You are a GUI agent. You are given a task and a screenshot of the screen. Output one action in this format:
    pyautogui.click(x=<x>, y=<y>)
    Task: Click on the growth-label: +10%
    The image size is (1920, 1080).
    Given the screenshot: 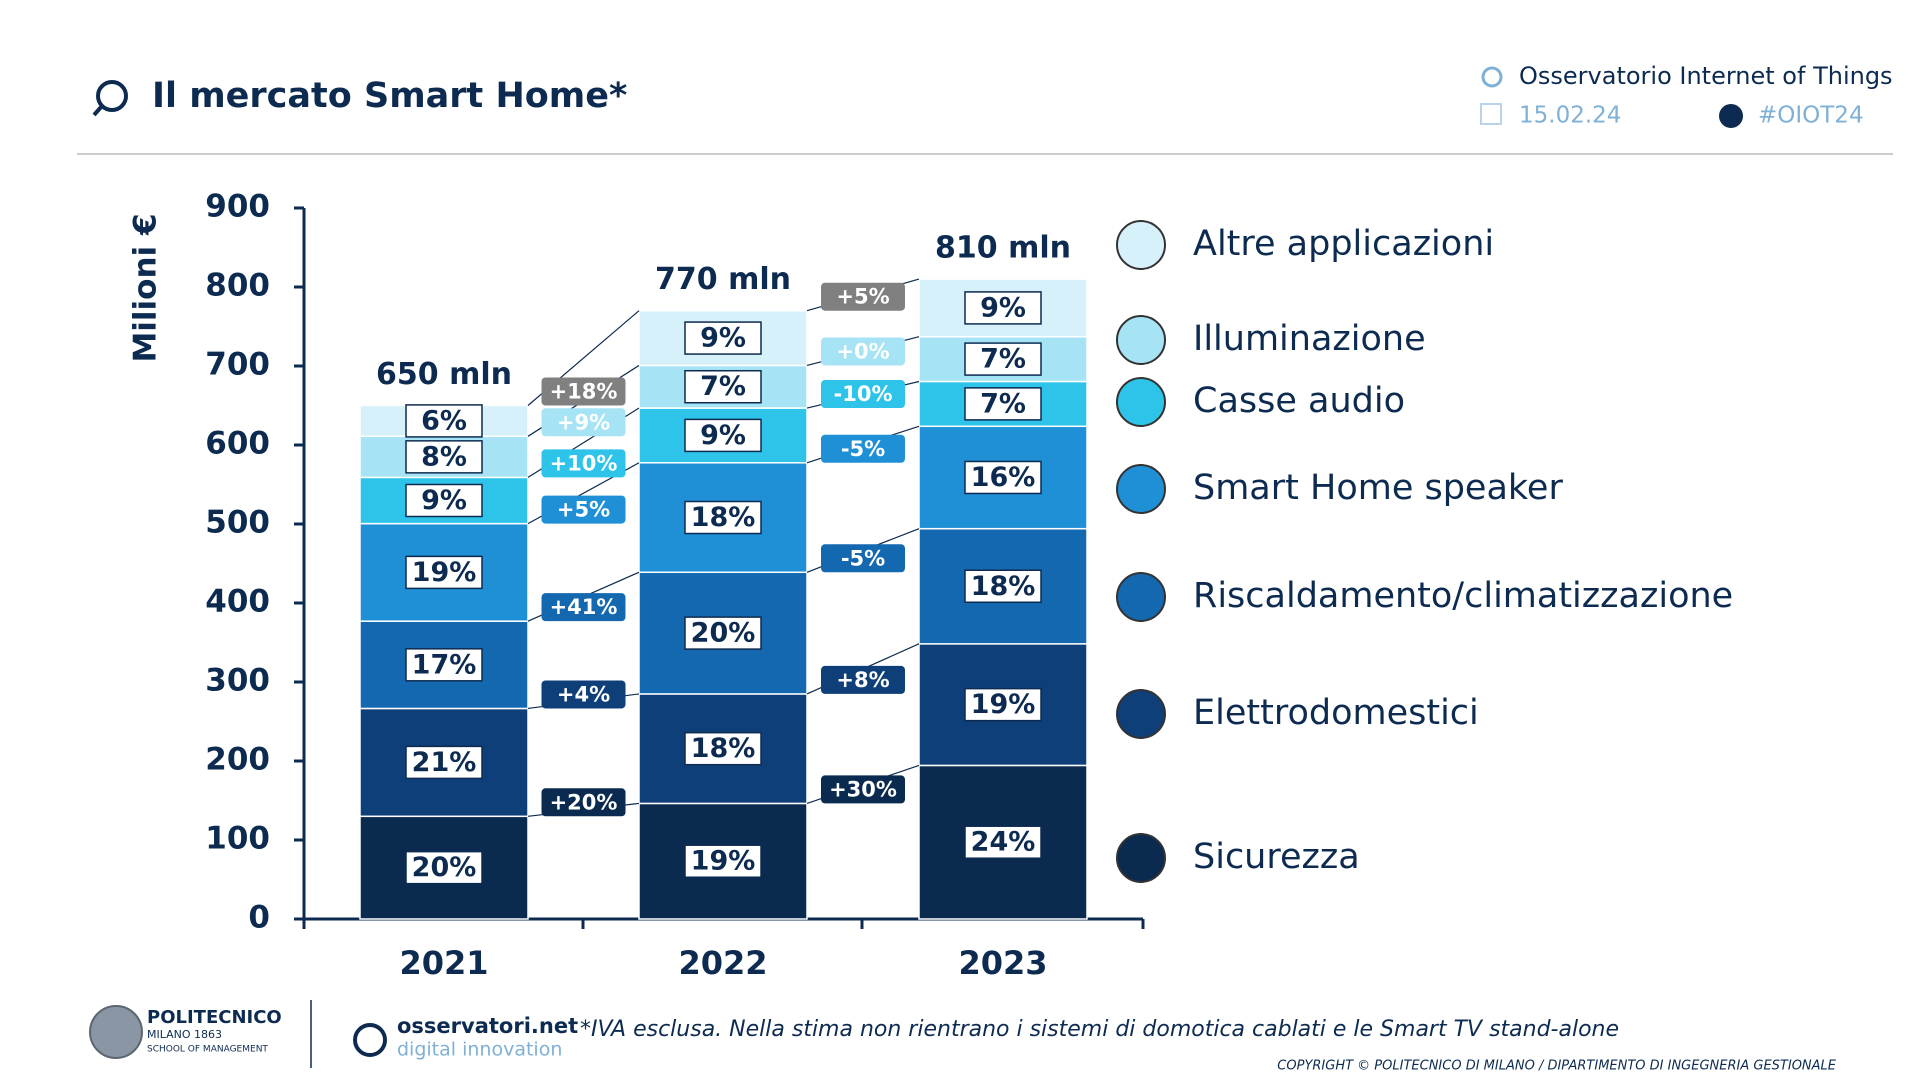 What is the action you would take?
    pyautogui.click(x=584, y=463)
    